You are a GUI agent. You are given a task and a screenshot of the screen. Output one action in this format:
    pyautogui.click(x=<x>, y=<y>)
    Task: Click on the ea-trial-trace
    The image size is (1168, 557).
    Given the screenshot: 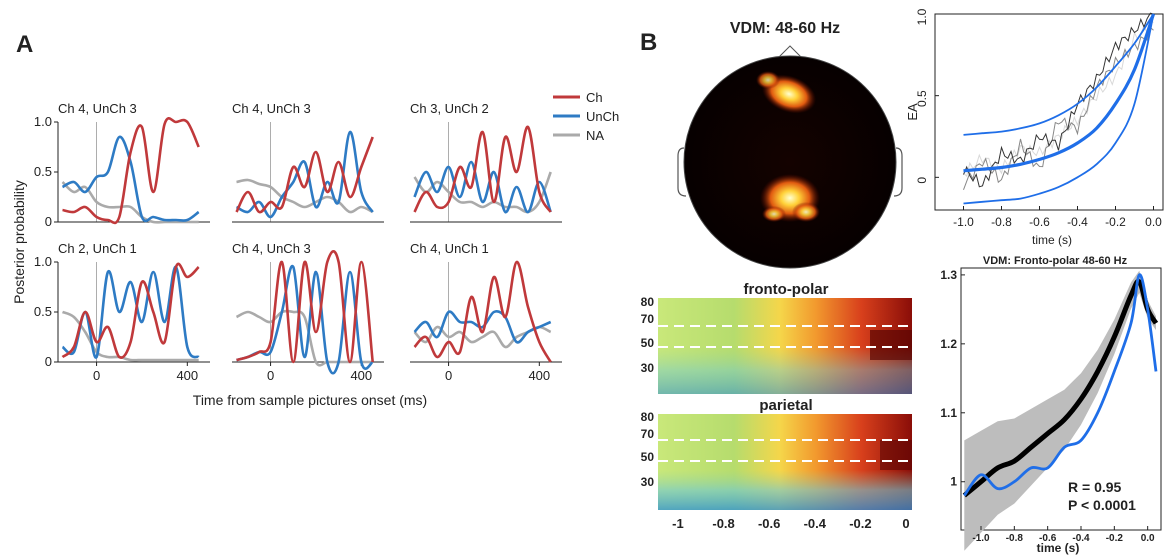 What is the action you would take?
    pyautogui.click(x=1058, y=99)
    